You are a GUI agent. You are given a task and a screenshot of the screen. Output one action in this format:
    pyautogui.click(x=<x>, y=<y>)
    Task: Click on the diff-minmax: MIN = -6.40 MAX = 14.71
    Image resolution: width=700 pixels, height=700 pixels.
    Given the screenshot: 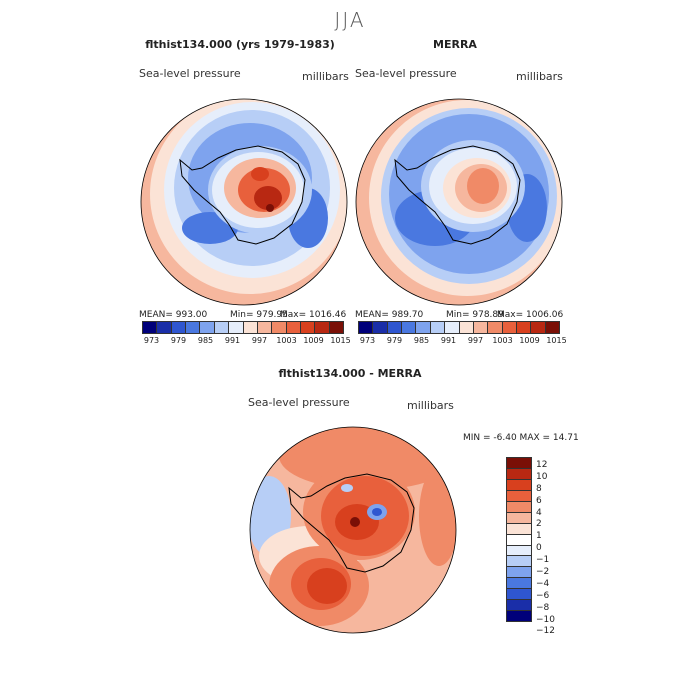 What is the action you would take?
    pyautogui.click(x=521, y=438)
    